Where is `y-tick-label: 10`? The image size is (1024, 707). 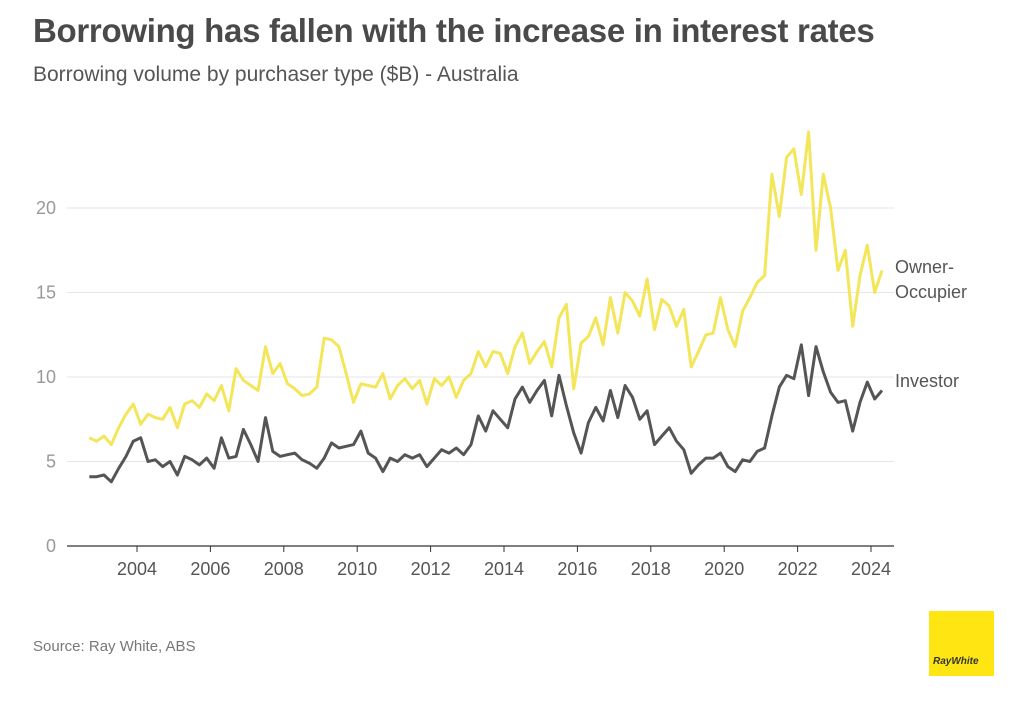 y-tick-label: 10 is located at coordinates (46, 377).